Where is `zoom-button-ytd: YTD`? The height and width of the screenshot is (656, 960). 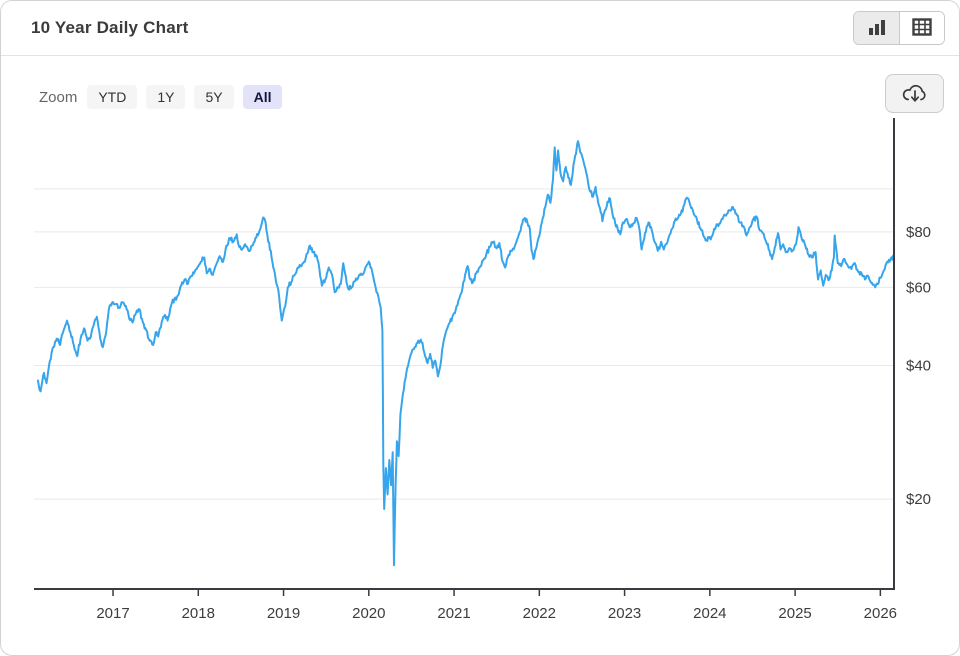
zoom-button-ytd: YTD is located at coordinates (112, 97).